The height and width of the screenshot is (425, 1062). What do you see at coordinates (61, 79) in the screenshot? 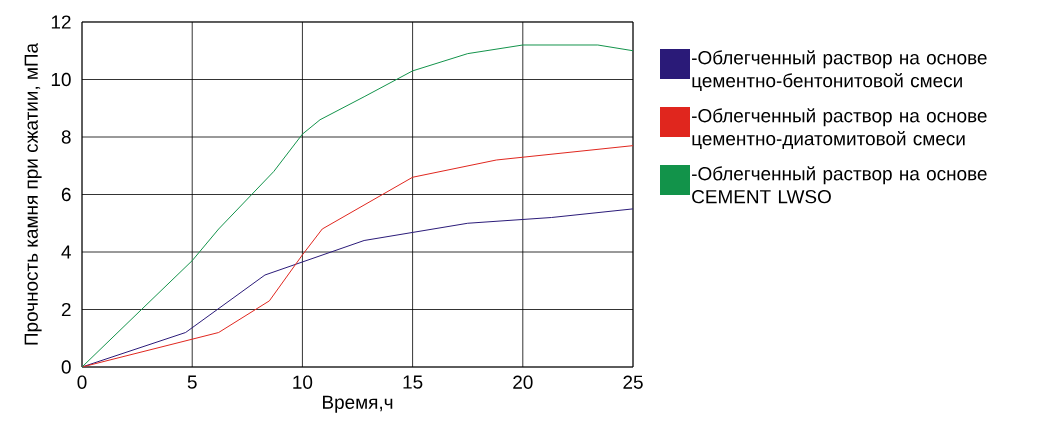
I see `y-tick-label: 10` at bounding box center [61, 79].